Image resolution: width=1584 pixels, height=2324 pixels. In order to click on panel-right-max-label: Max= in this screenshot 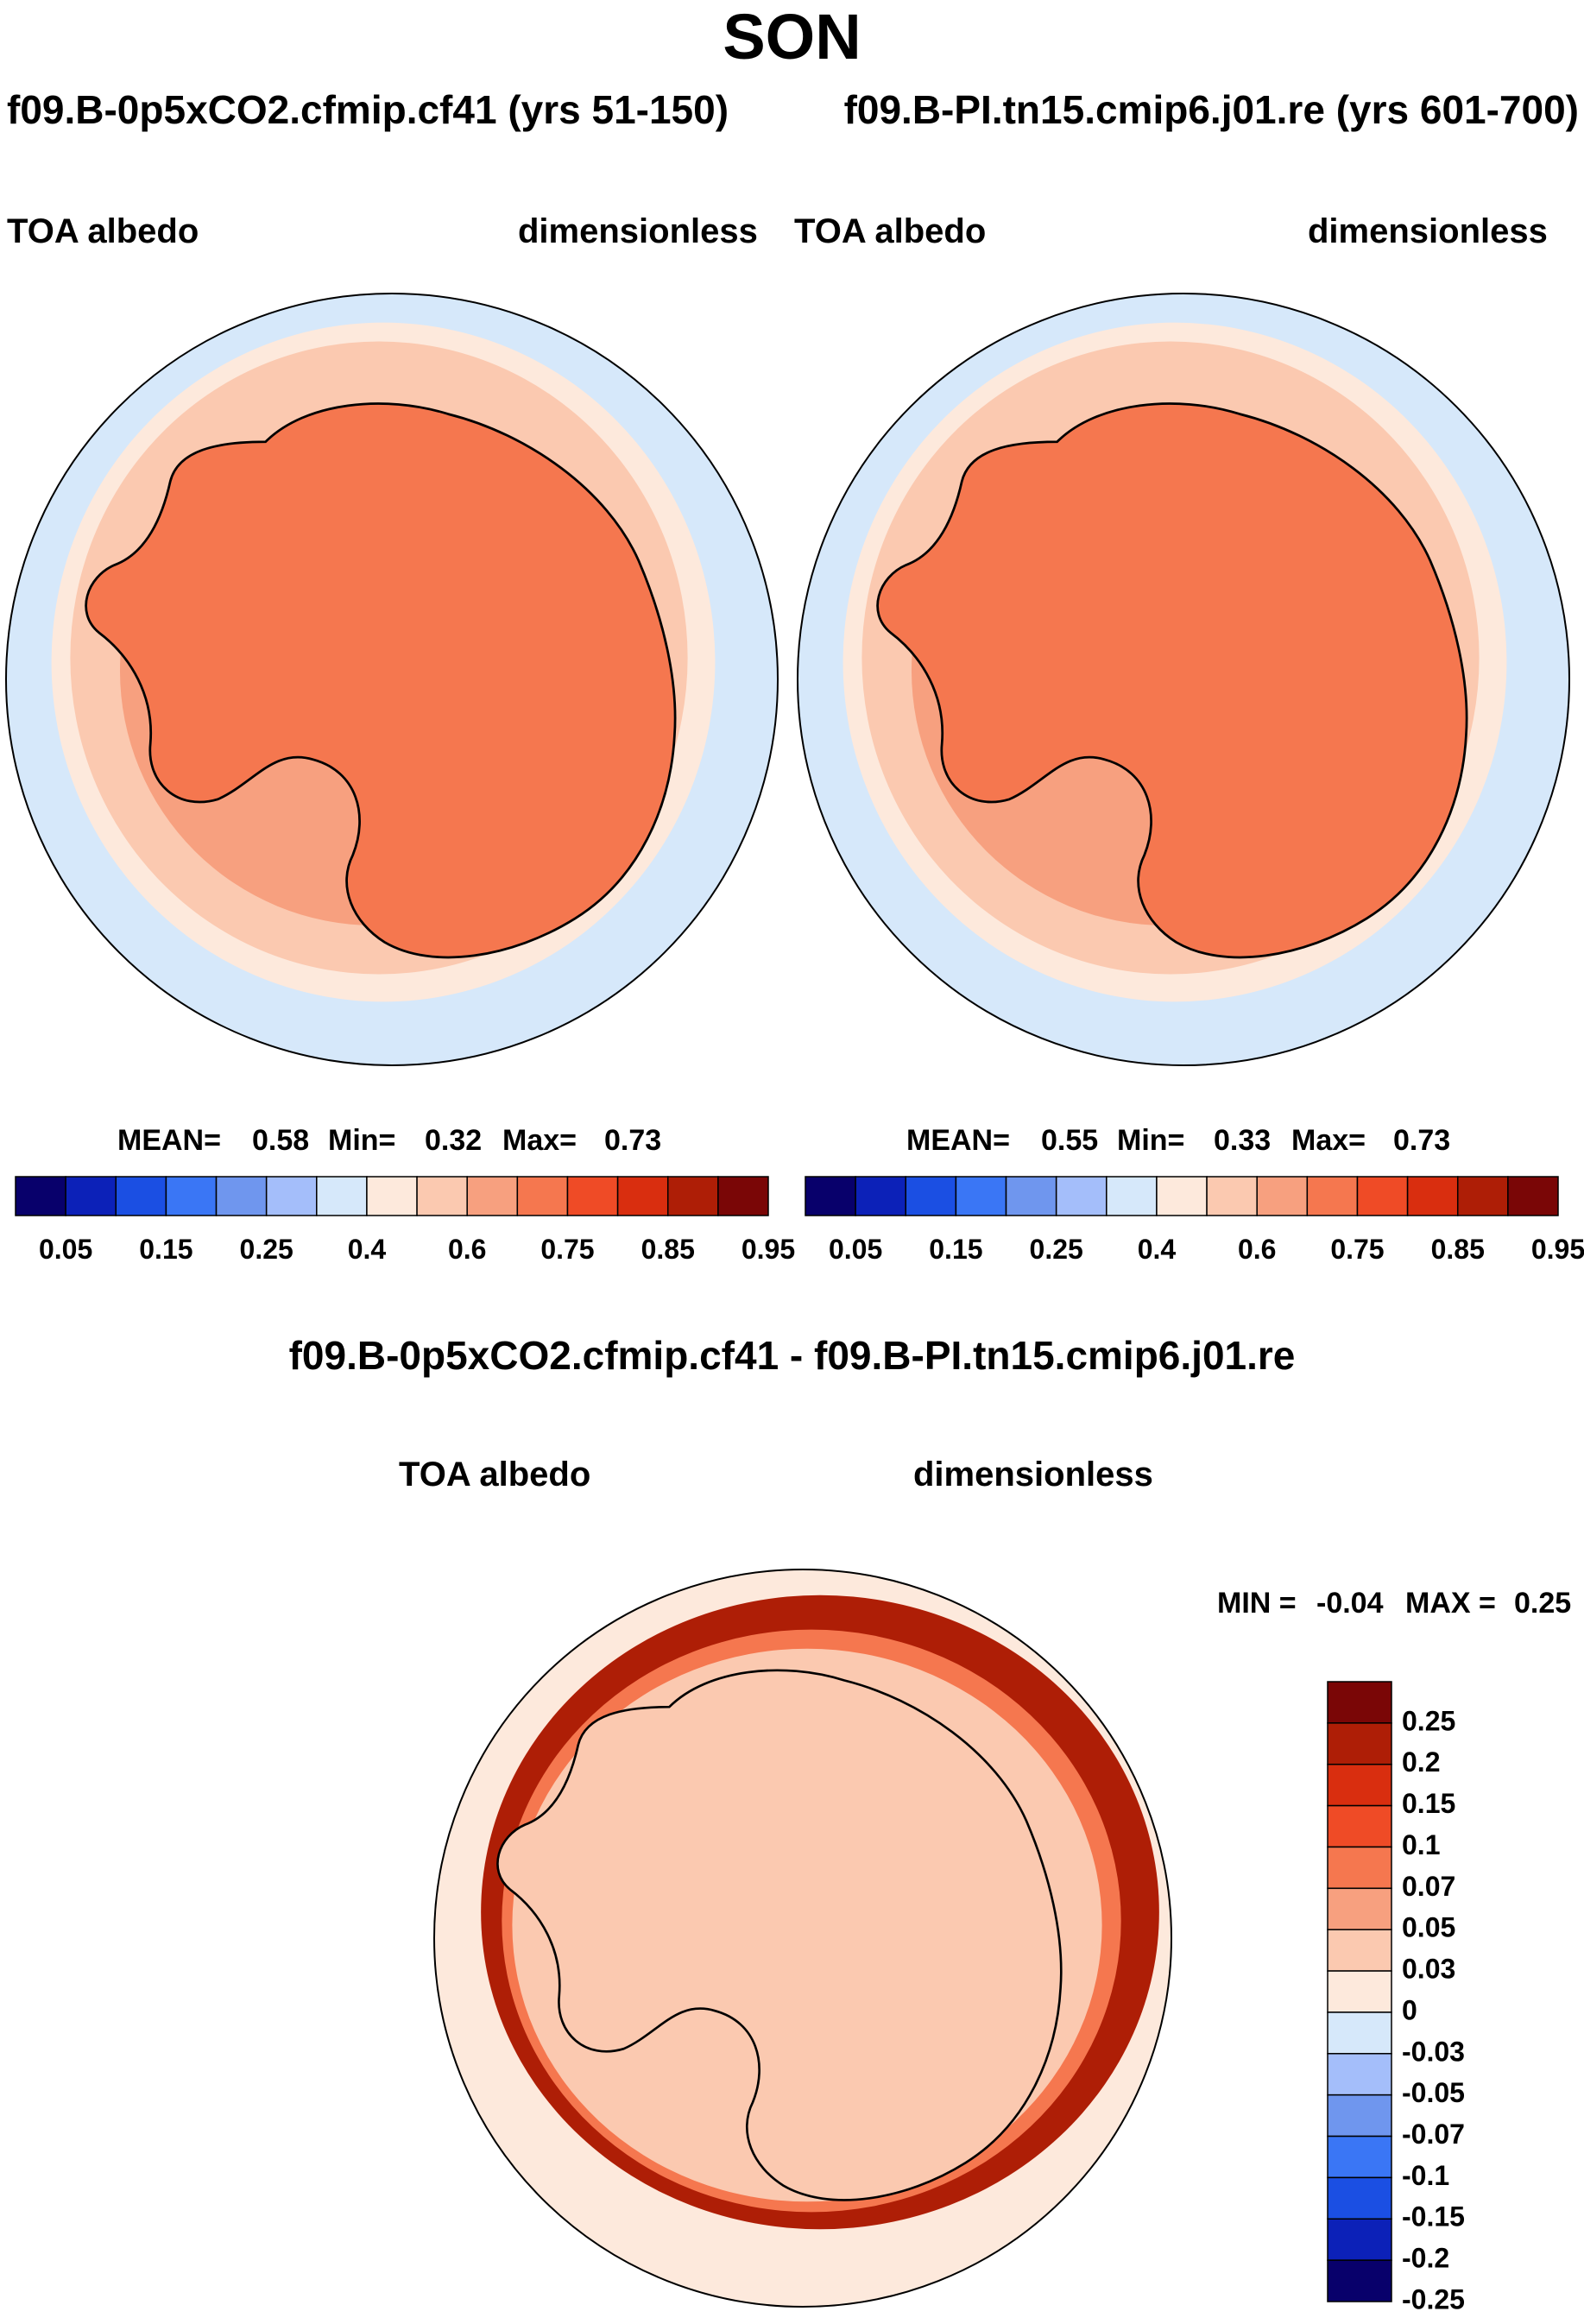, I will do `click(1328, 1141)`.